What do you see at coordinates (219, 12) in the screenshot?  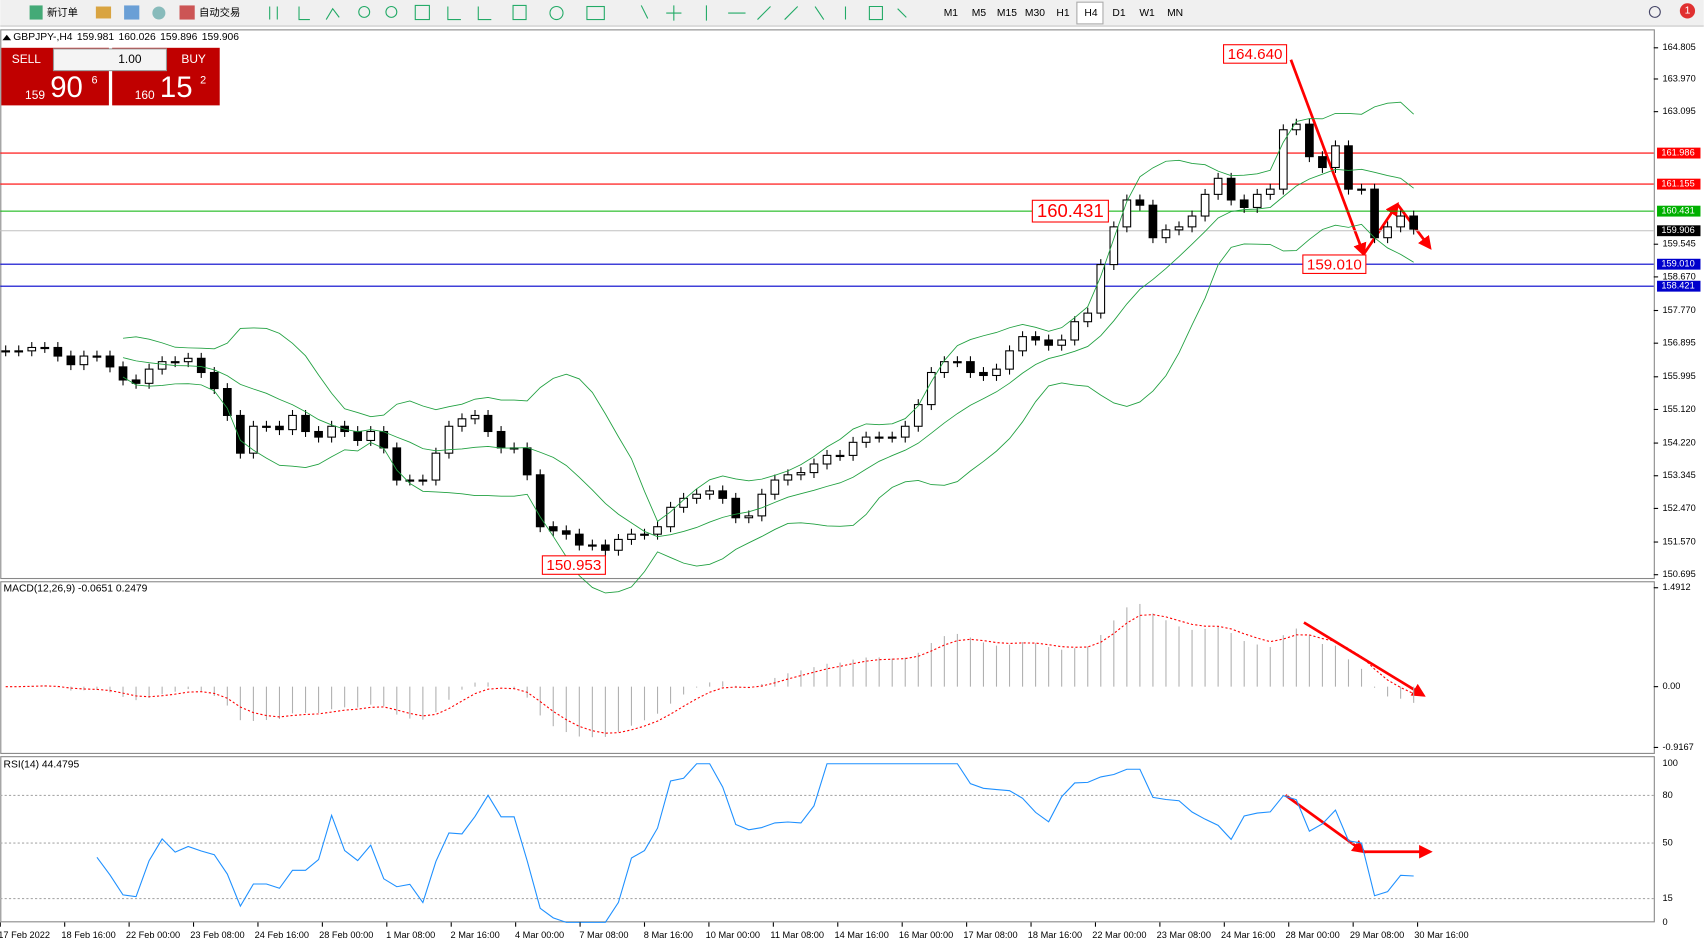 I see `auto-trading-button: 自动交易` at bounding box center [219, 12].